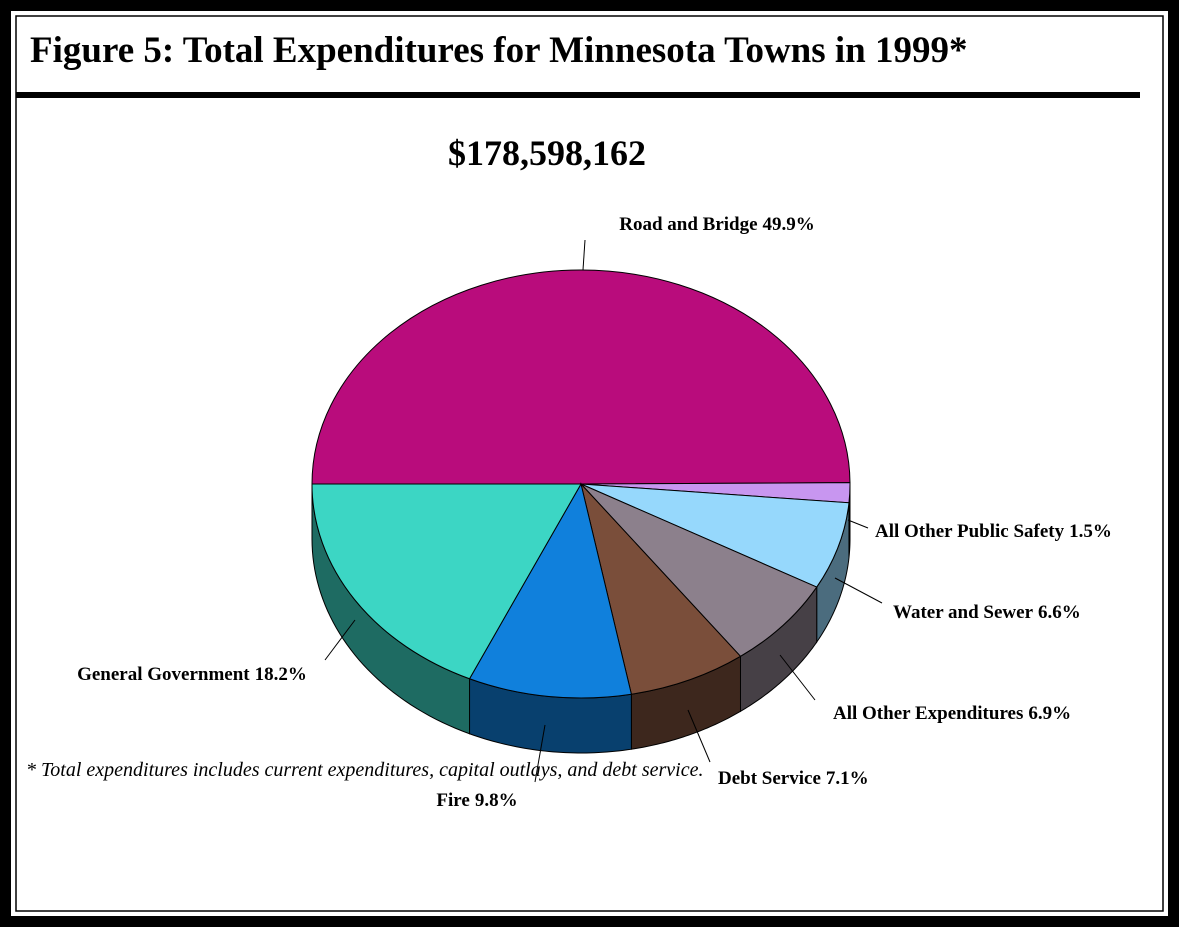 The width and height of the screenshot is (1179, 927). I want to click on slice-label: Water and Sewer 6.6%, so click(987, 612).